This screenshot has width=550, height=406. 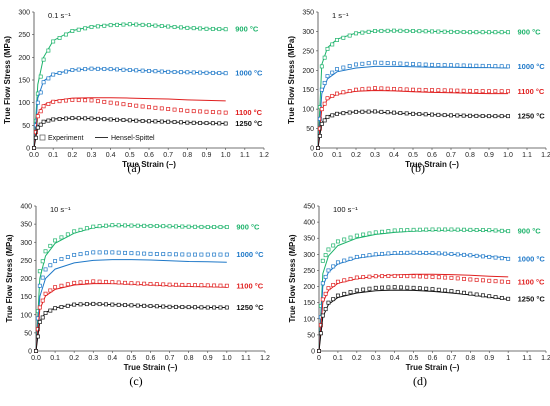 What do you see at coordinates (452, 358) in the screenshot?
I see `x-tick-label: 0.7` at bounding box center [452, 358].